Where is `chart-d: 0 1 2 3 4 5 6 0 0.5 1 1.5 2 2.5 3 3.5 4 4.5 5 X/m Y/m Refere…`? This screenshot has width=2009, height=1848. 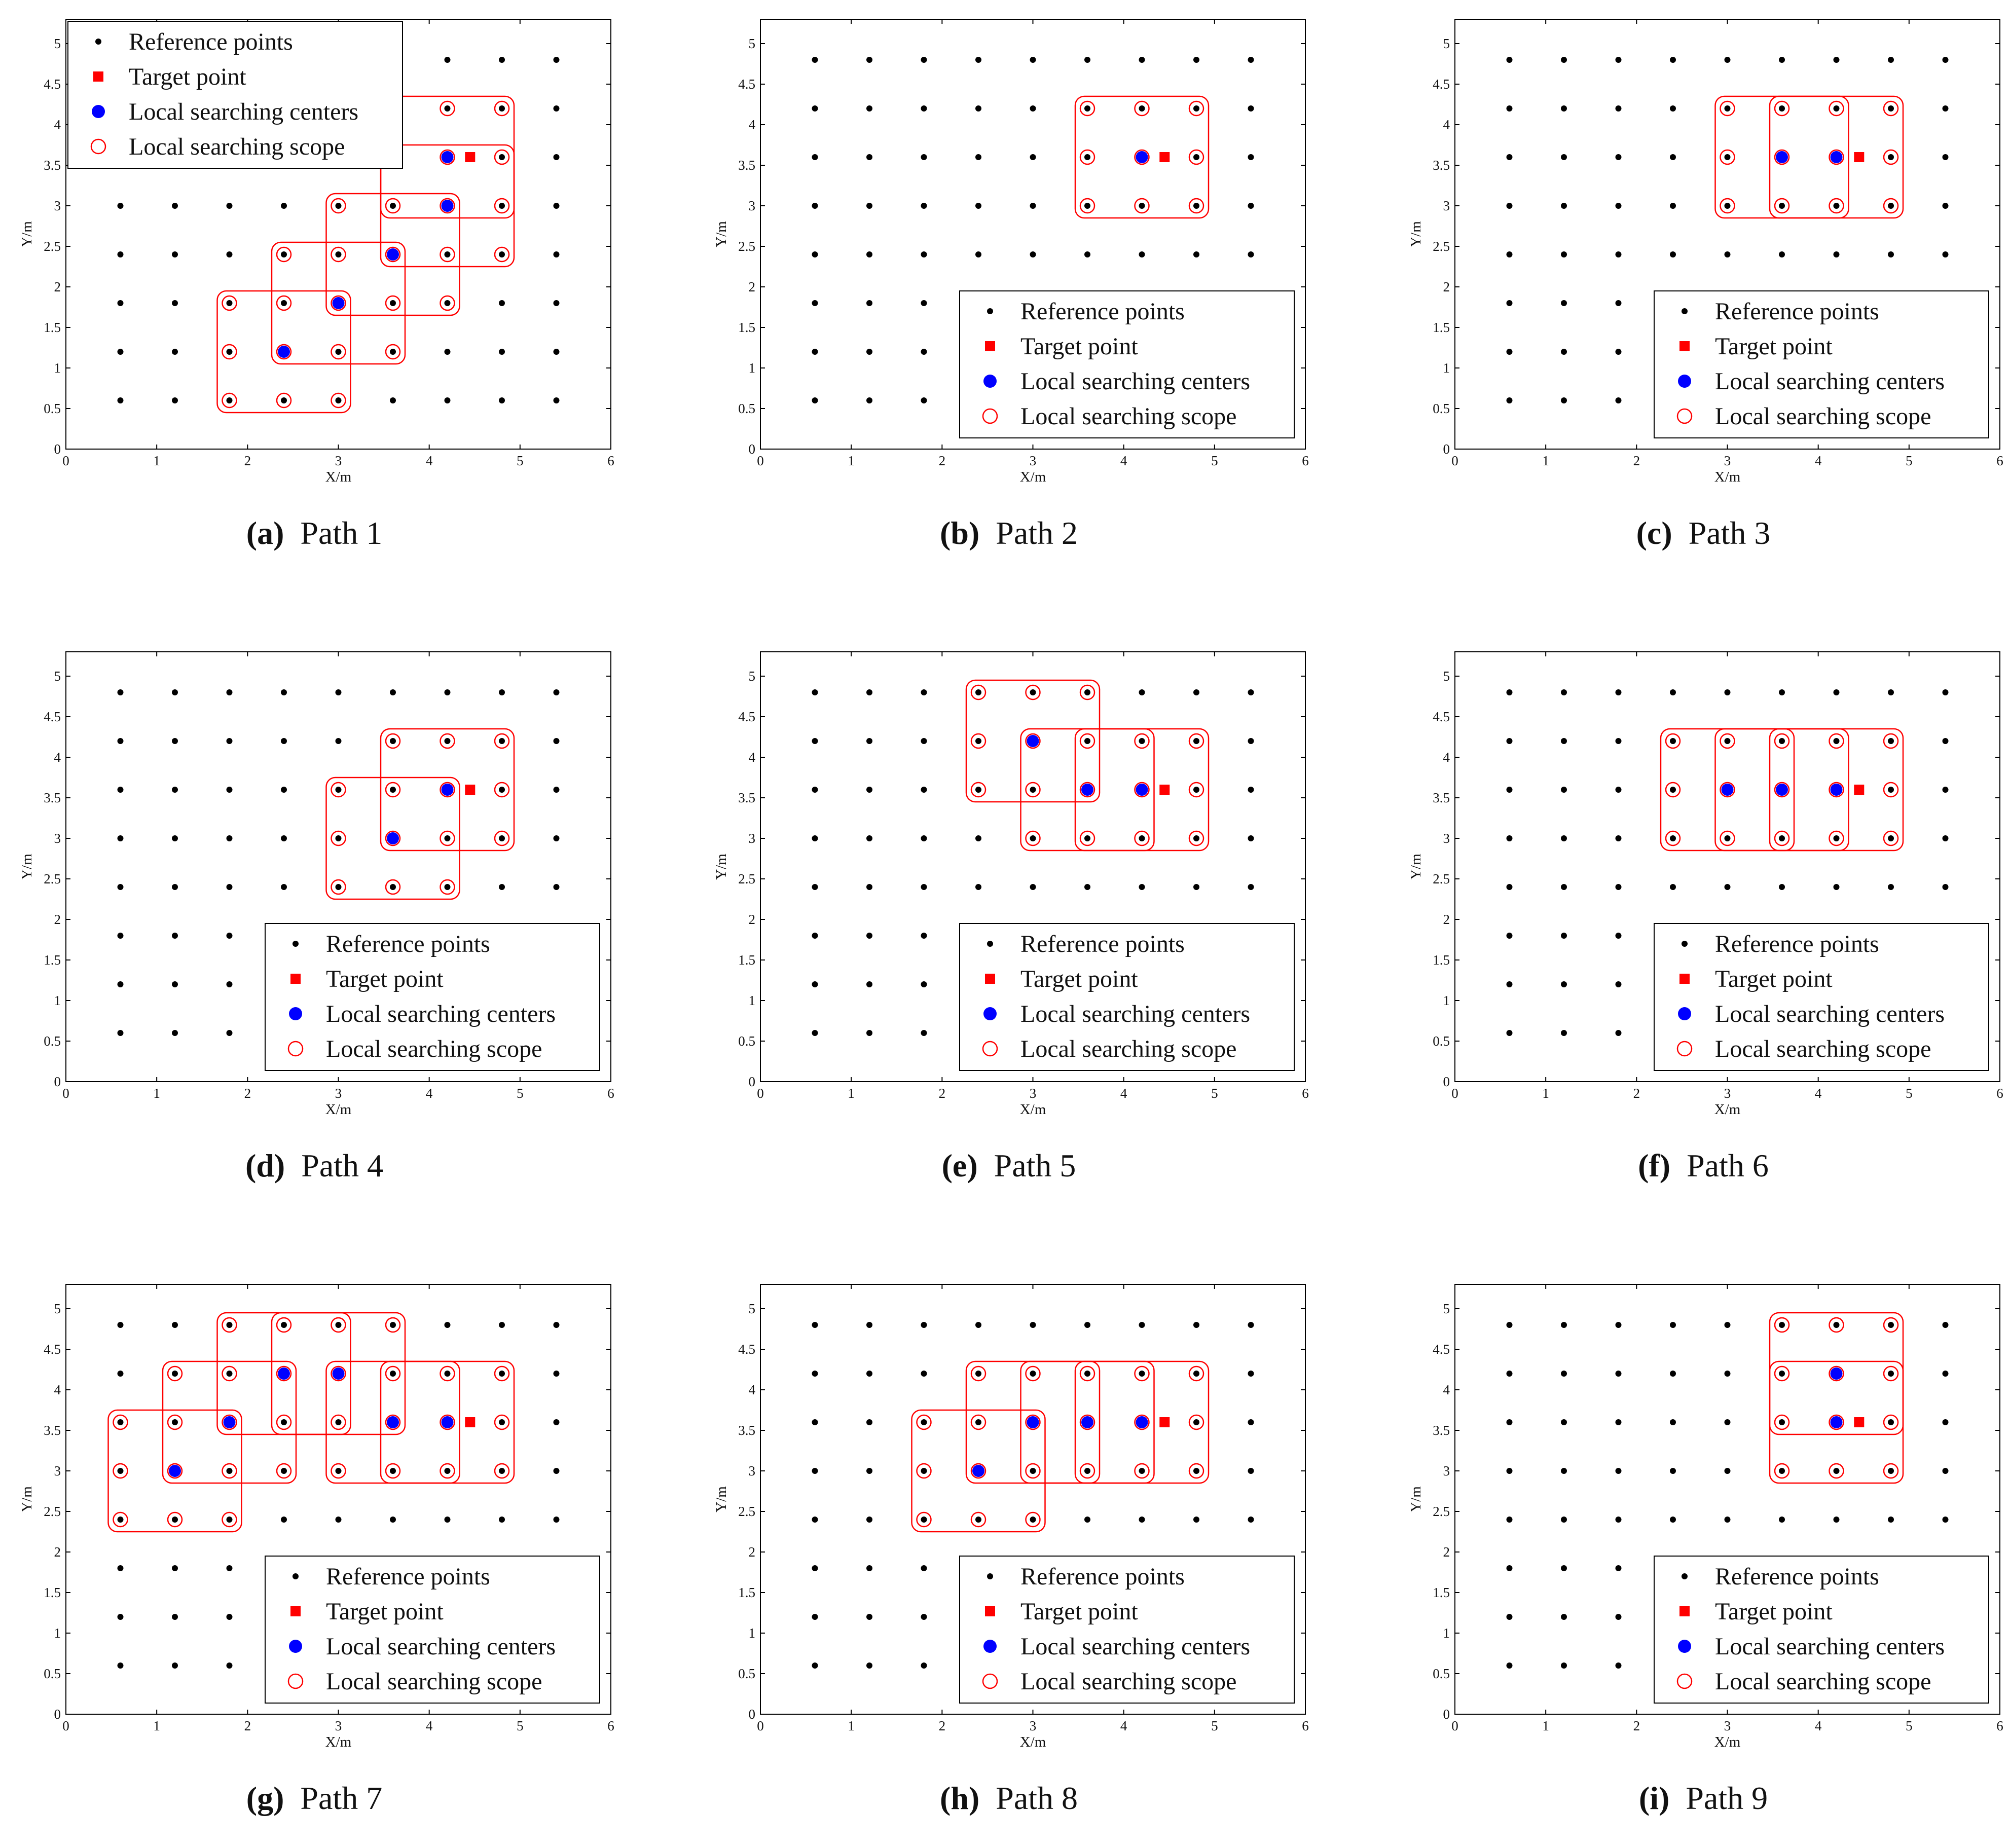 chart-d: 0 1 2 3 4 5 6 0 0.5 1 1.5 2 2.5 3 3.5 4 4.5 5 X/m Y/m Refere… is located at coordinates (317, 884).